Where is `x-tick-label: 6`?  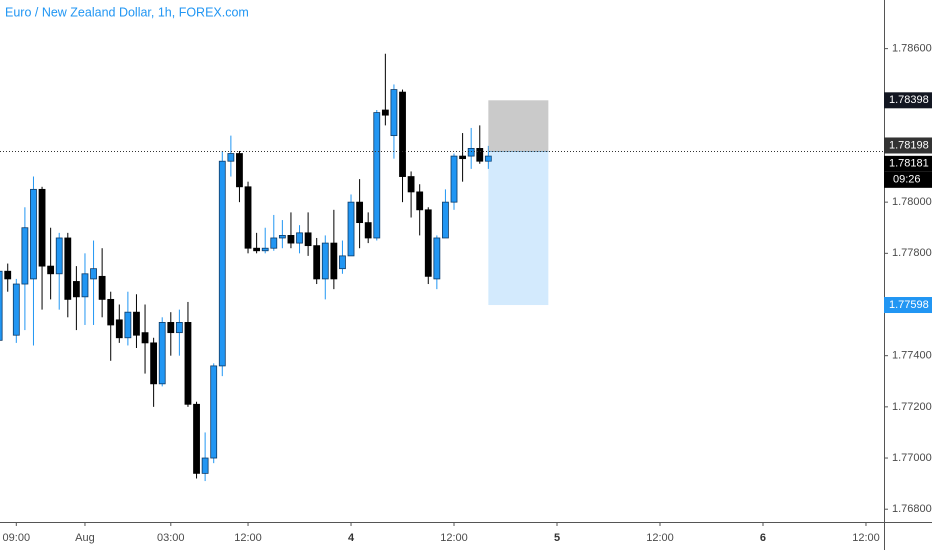
x-tick-label: 6 is located at coordinates (763, 538).